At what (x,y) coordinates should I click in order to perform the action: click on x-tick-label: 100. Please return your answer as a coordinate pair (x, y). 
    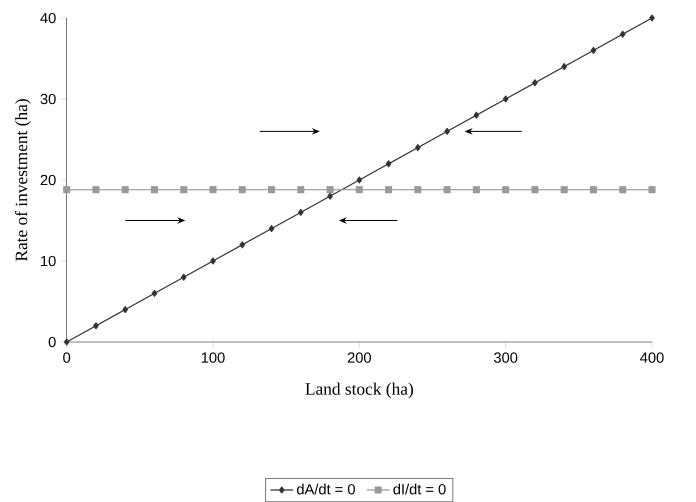
    Looking at the image, I should click on (213, 357).